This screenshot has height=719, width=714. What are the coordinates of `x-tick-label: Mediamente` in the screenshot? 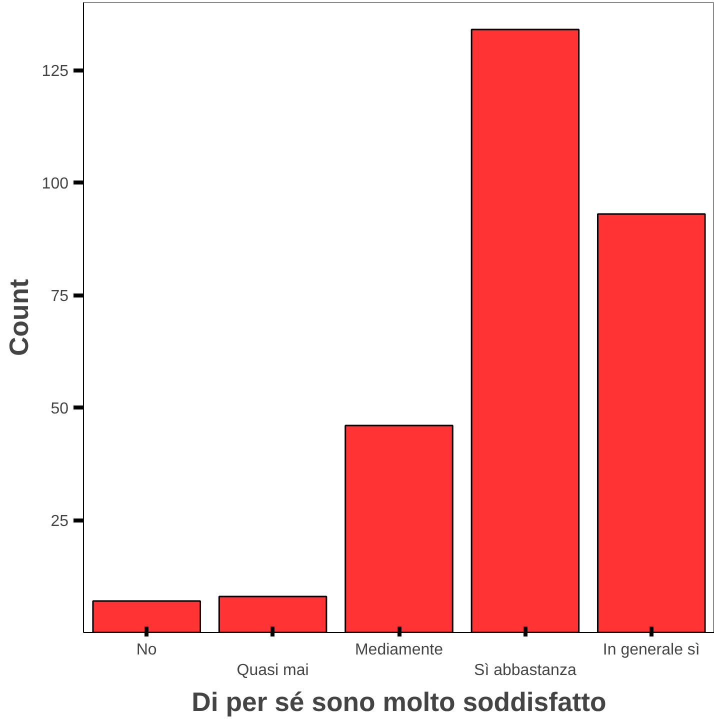 It's located at (399, 650).